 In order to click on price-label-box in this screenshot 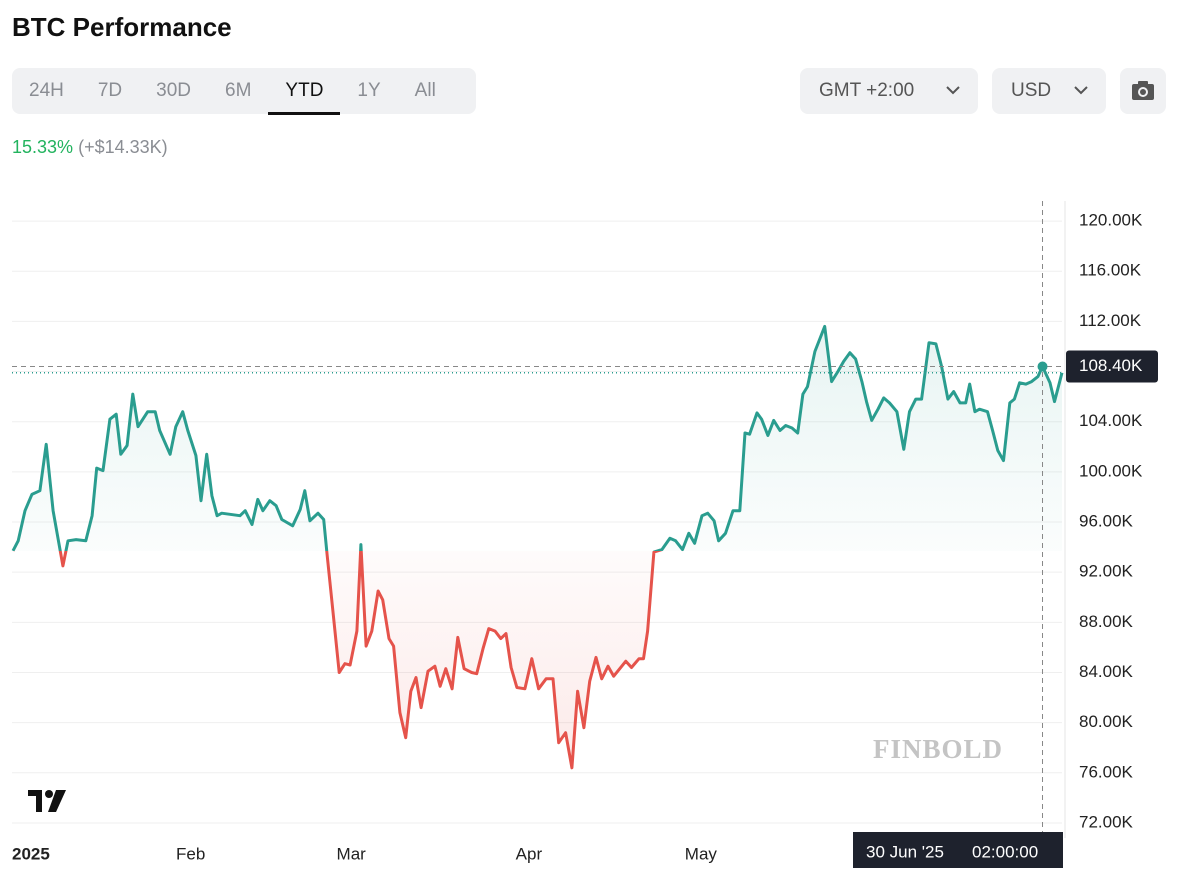, I will do `click(1112, 366)`.